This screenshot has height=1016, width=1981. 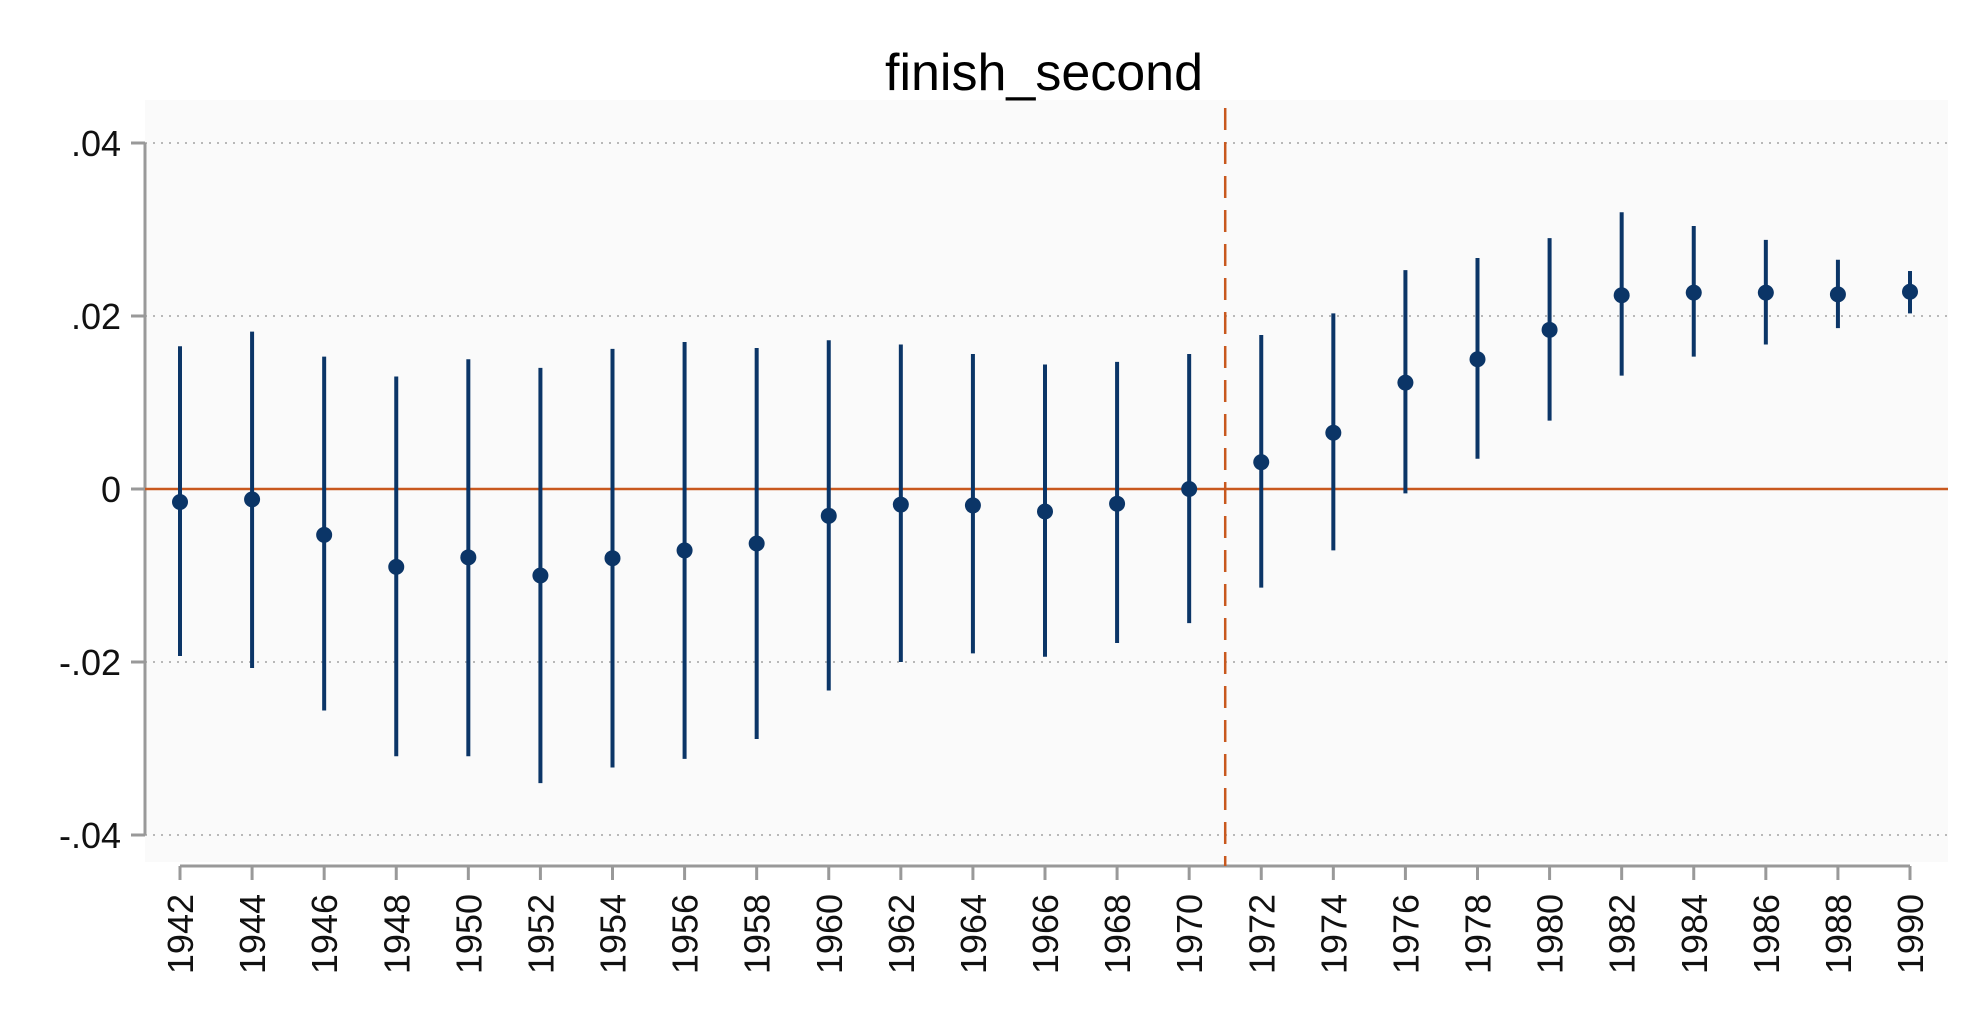 I want to click on x-tick-label: 1980, so click(x=1550, y=934).